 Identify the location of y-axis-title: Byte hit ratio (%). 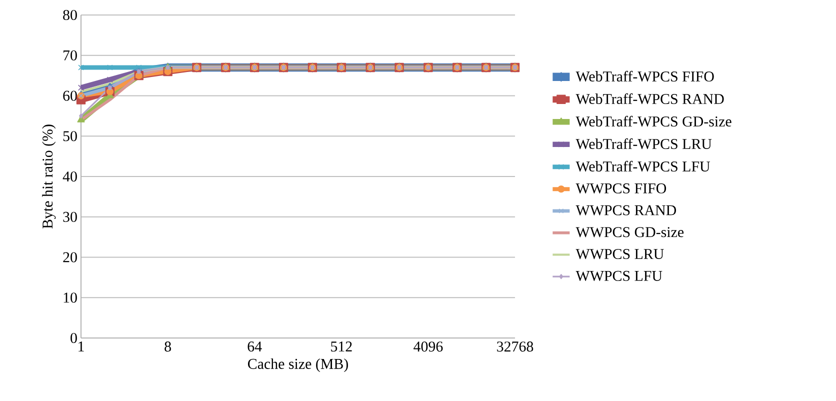
(49, 176).